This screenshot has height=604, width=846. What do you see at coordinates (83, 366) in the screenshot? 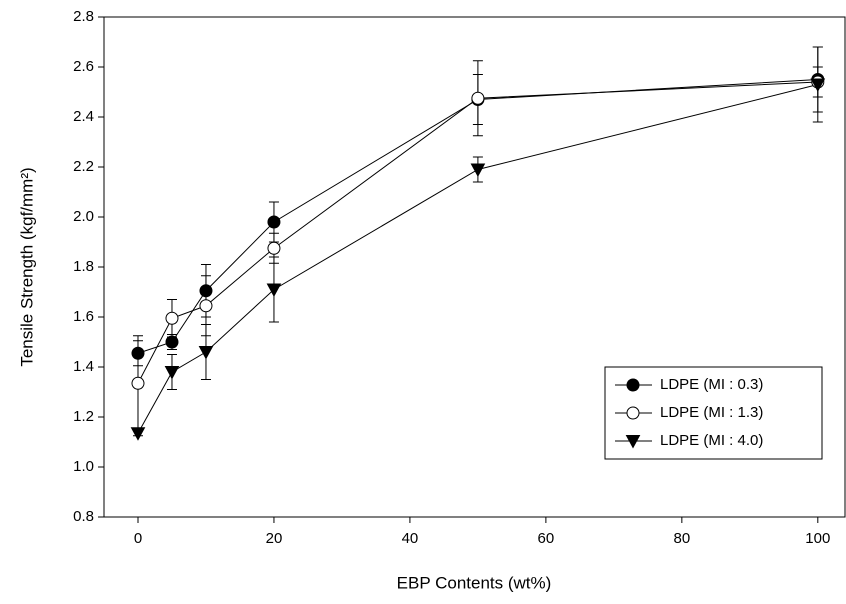
I see `y-tick-label: 1.4` at bounding box center [83, 366].